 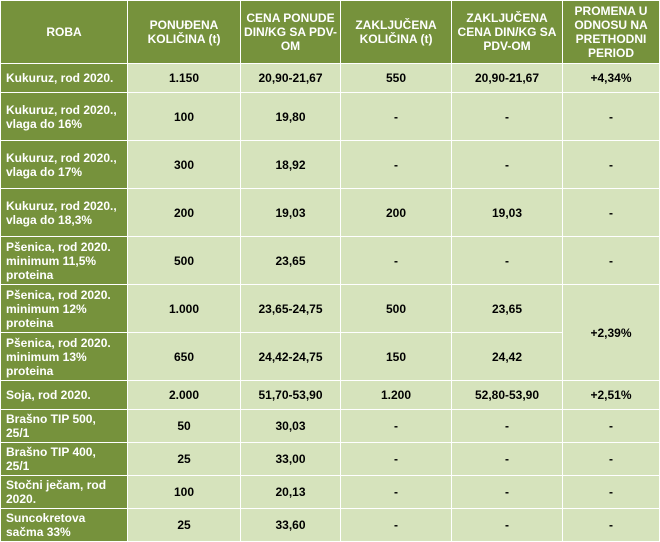 What do you see at coordinates (396, 308) in the screenshot?
I see `closed-quantity-cell: 500` at bounding box center [396, 308].